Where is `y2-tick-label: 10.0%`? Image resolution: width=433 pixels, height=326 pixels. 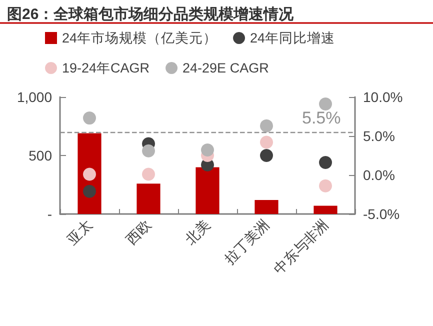 y2-tick-label: 10.0% is located at coordinates (383, 97).